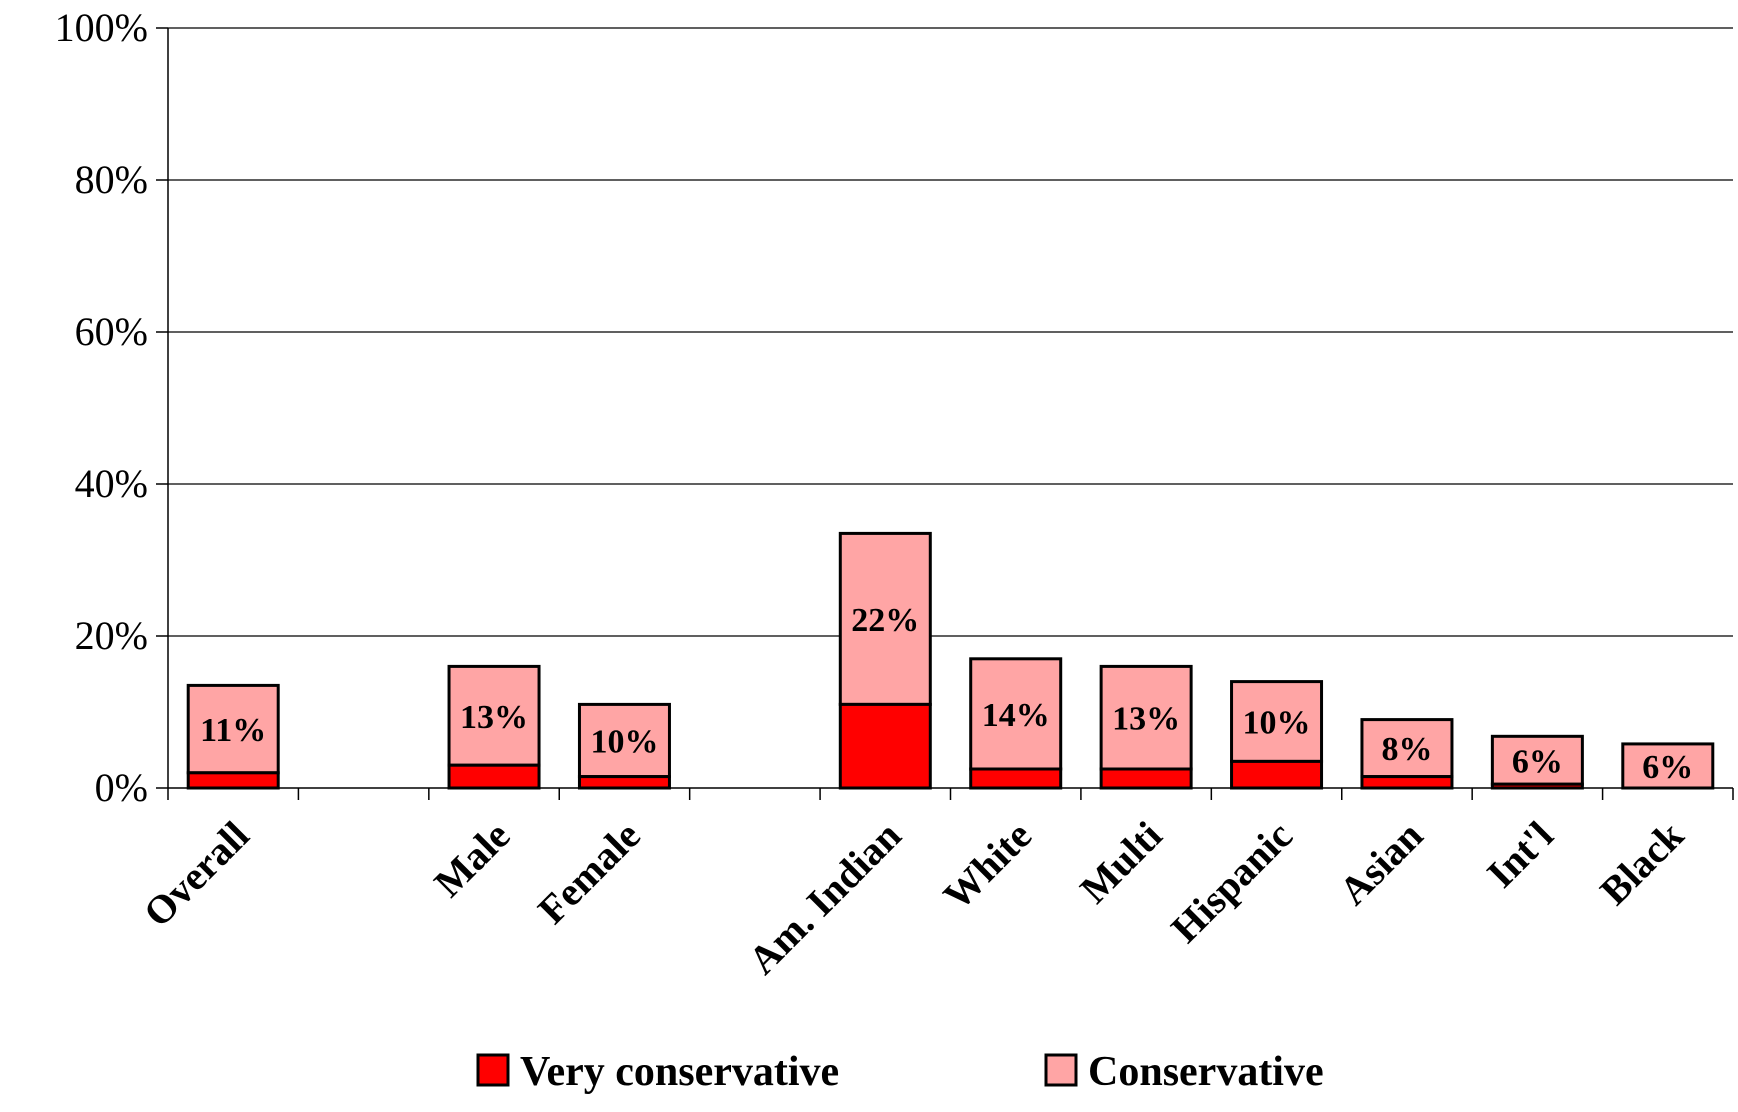 The width and height of the screenshot is (1738, 1112). What do you see at coordinates (1380, 863) in the screenshot?
I see `x-category-label: Asian` at bounding box center [1380, 863].